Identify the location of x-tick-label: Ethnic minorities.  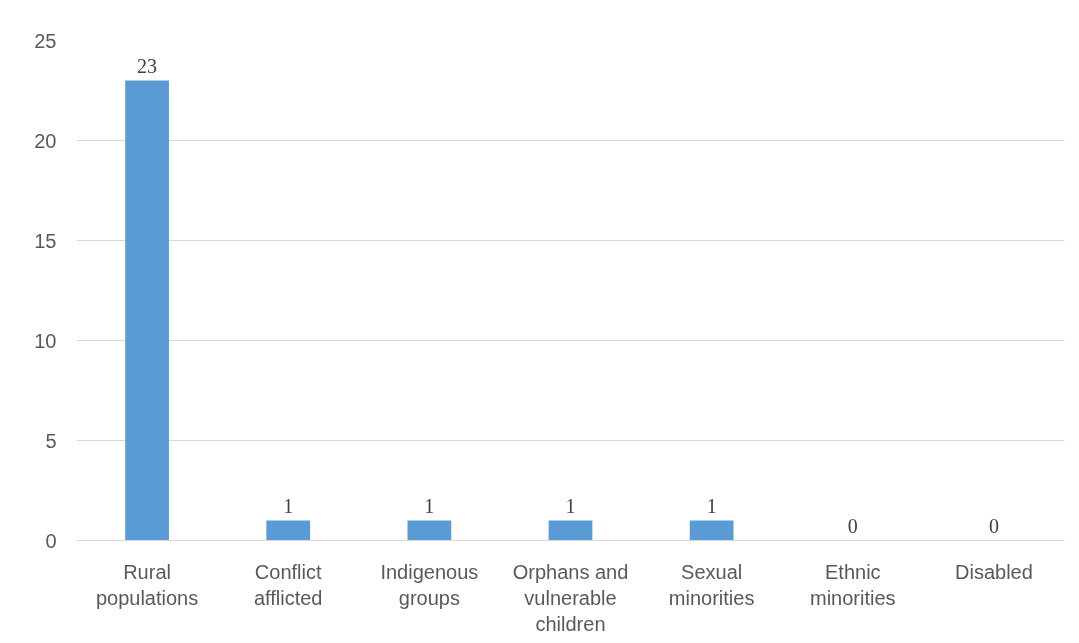
(853, 584).